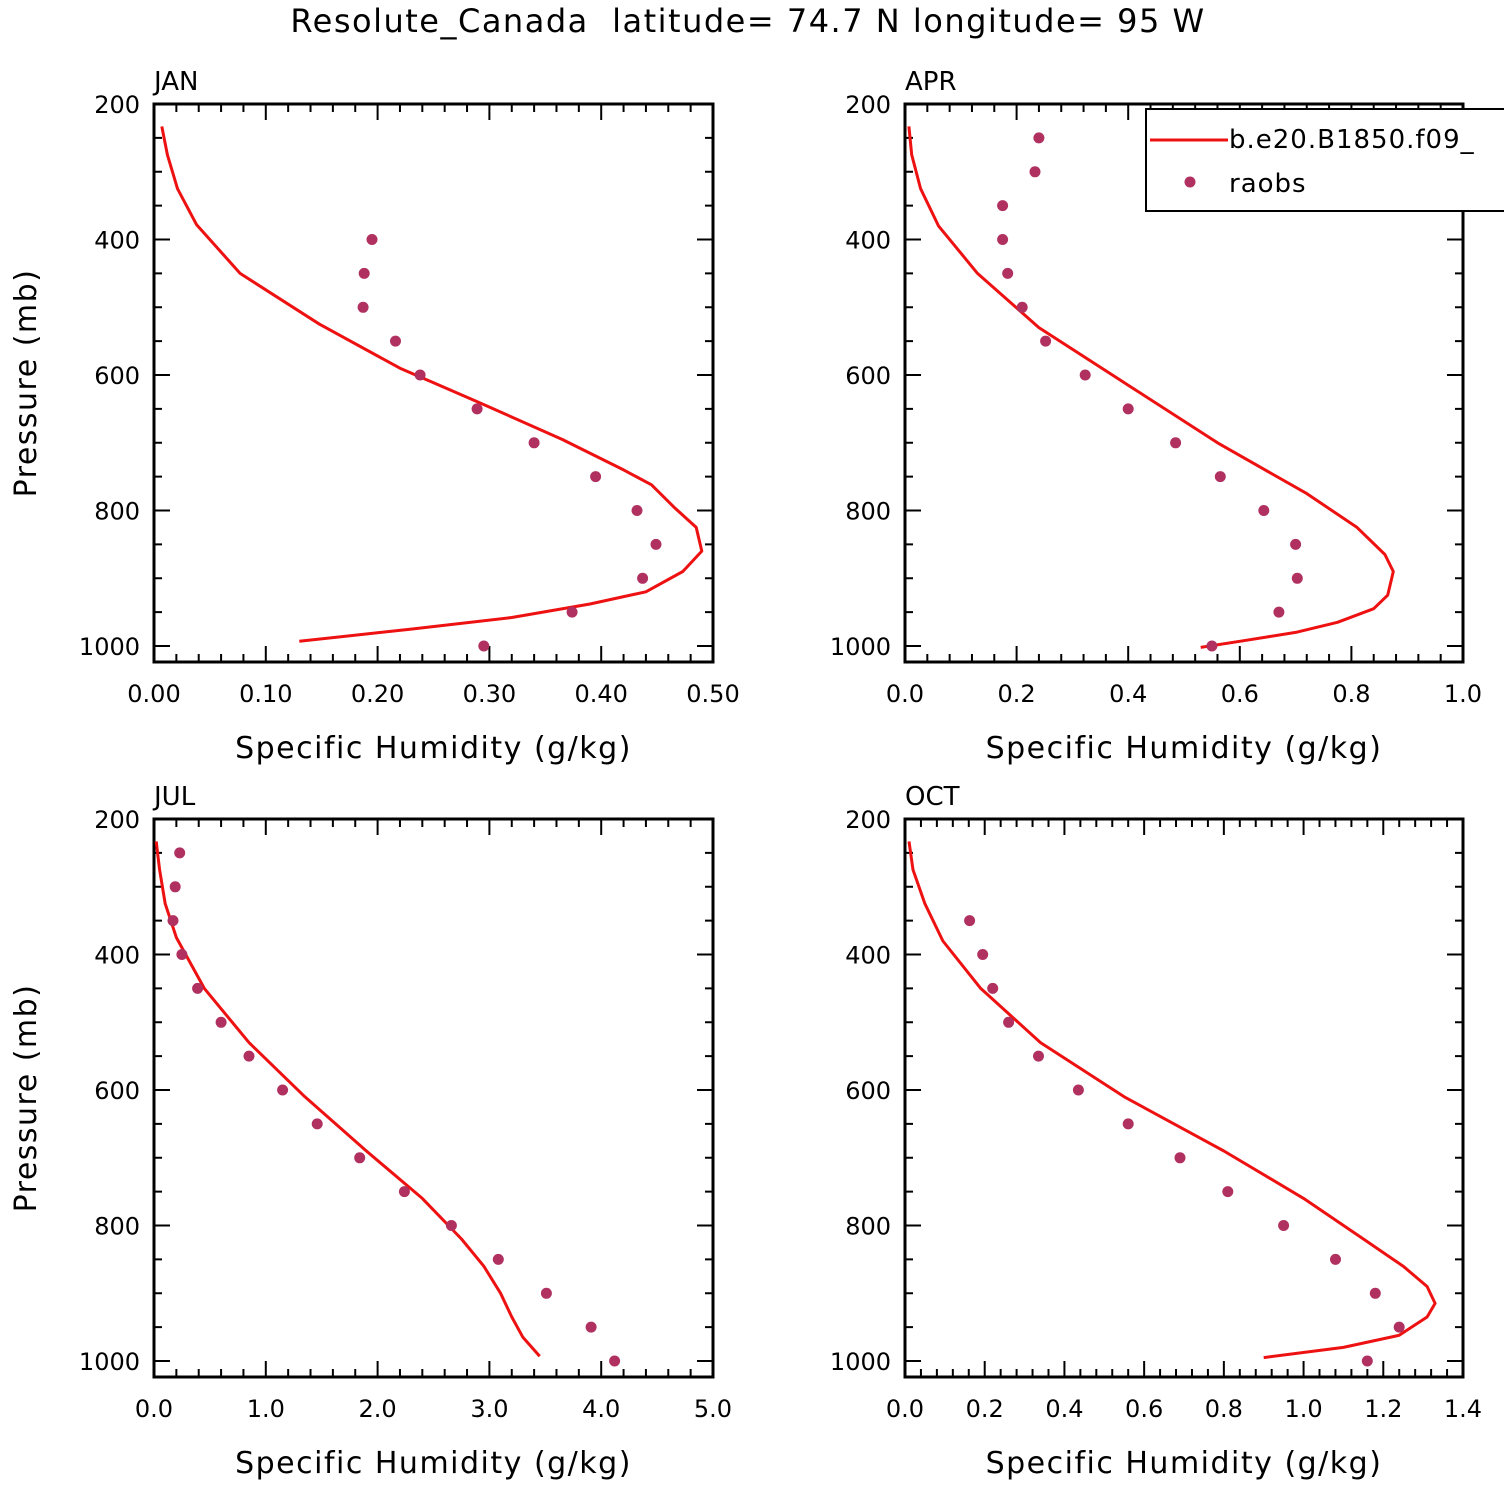  I want to click on panel-label: APR, so click(931, 82).